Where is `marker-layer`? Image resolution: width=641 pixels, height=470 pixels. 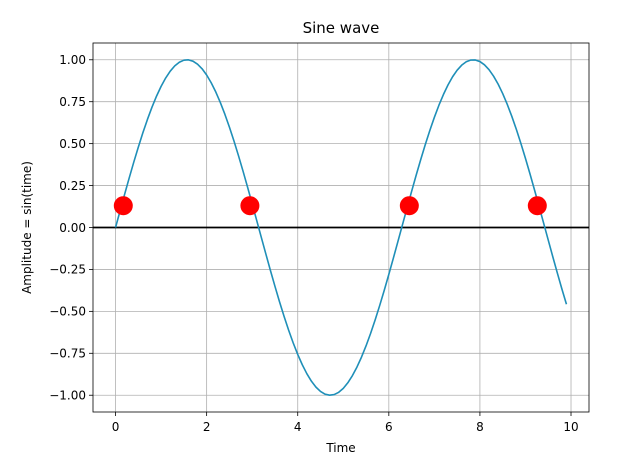 marker-layer is located at coordinates (330, 206).